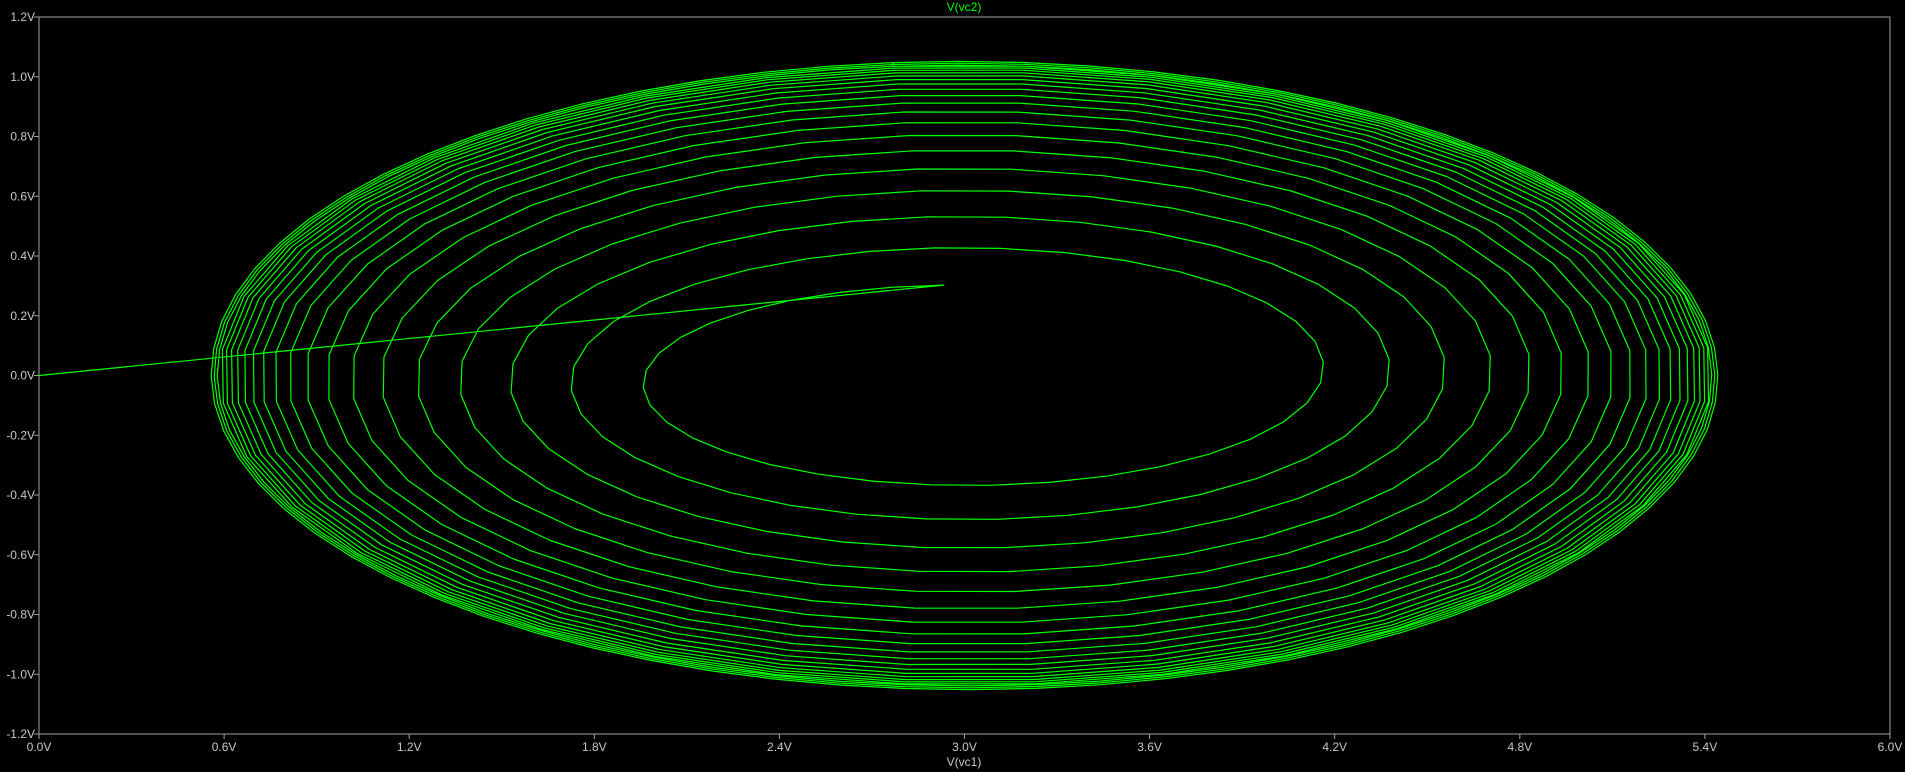  I want to click on y-tick-label: 0.4V, so click(22, 256).